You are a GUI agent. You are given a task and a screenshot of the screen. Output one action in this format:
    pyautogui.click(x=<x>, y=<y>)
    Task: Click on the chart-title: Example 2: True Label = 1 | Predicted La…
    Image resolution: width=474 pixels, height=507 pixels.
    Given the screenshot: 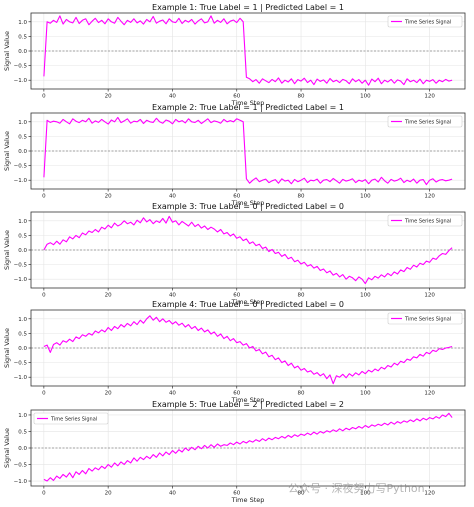 What is the action you would take?
    pyautogui.click(x=248, y=107)
    